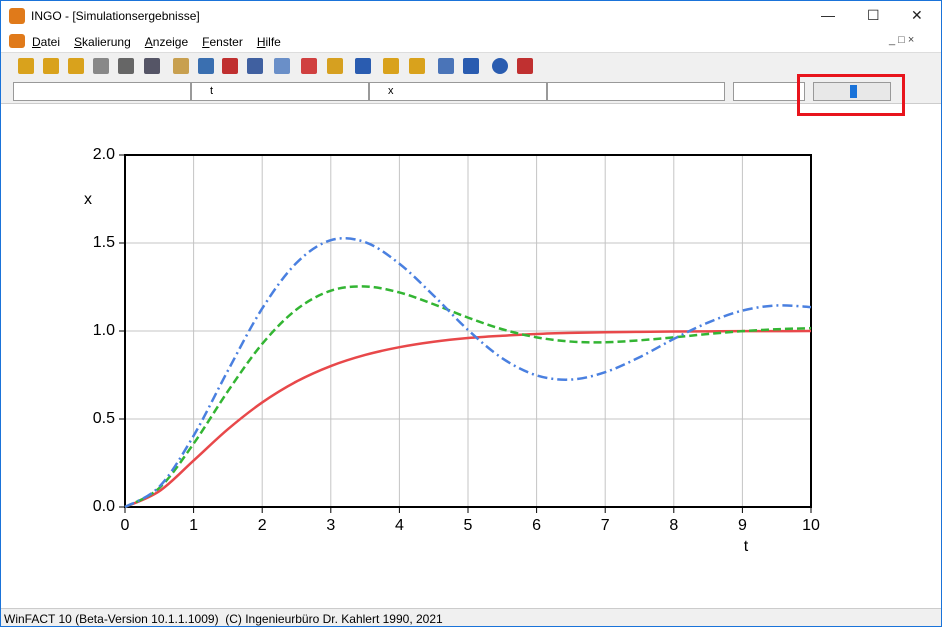 This screenshot has width=942, height=627. Describe the element at coordinates (873, 15) in the screenshot. I see `maximize-button: ☐` at that location.